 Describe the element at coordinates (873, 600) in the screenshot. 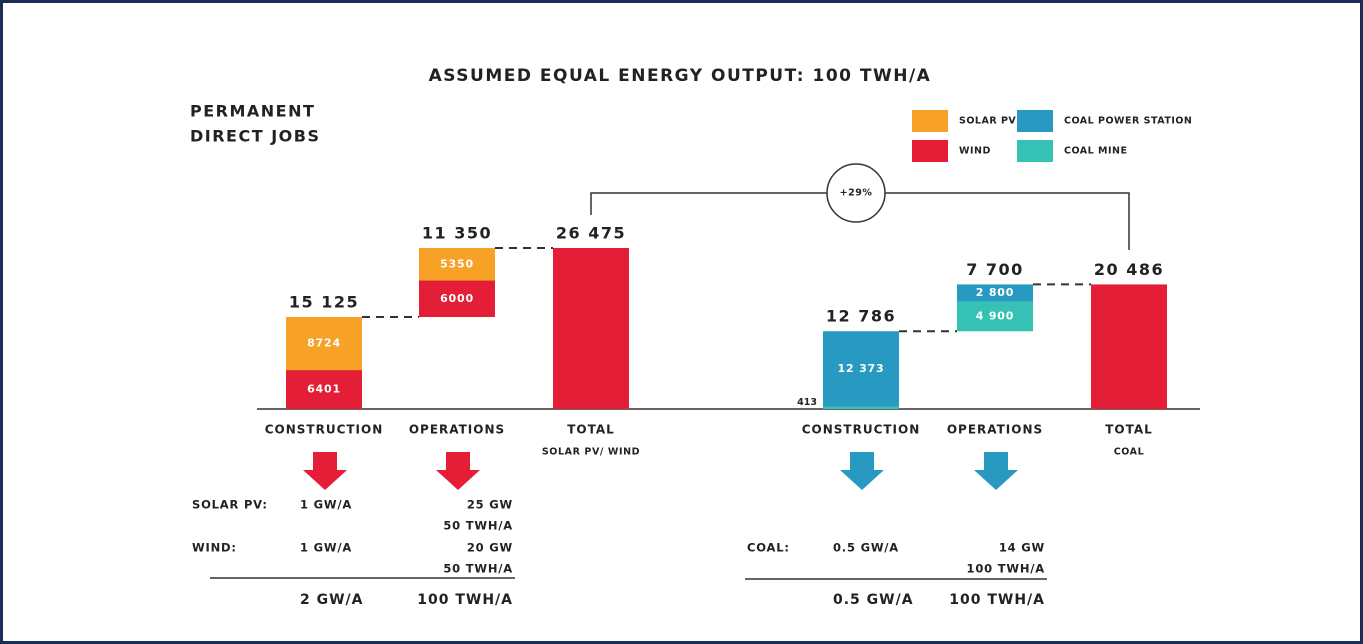

I see `table-total: 0.5 GW/A` at that location.